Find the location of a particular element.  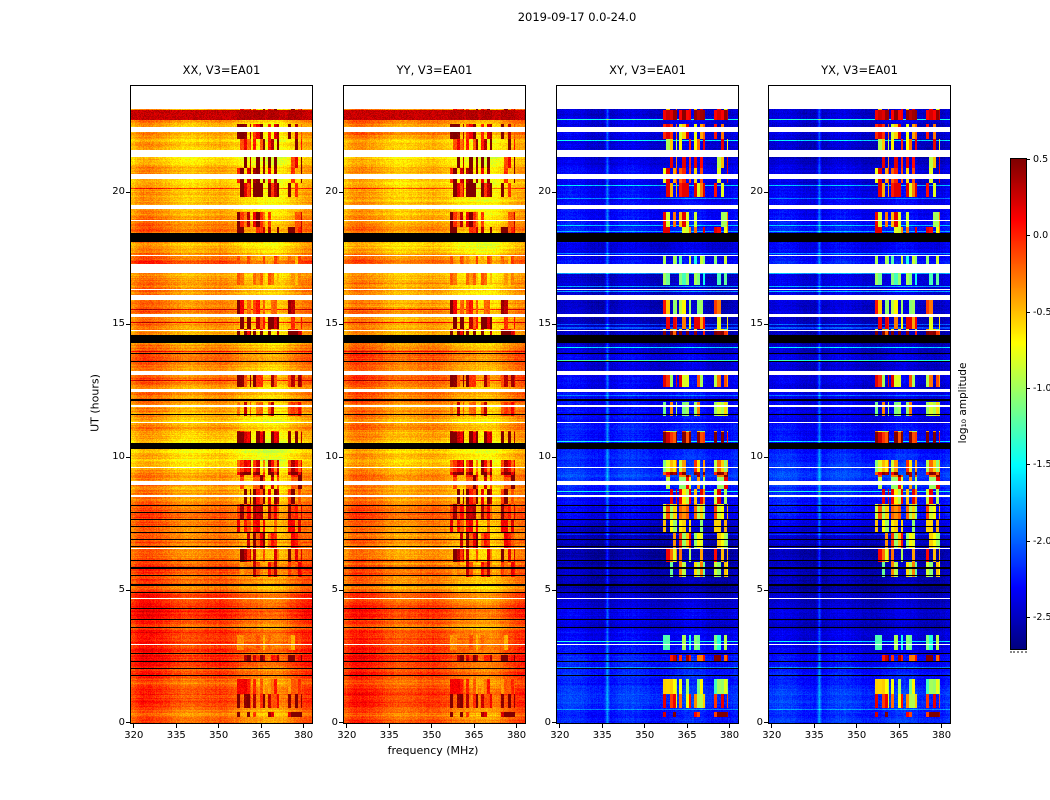

colorbar-tick-label: -1.5 is located at coordinates (1041, 465).